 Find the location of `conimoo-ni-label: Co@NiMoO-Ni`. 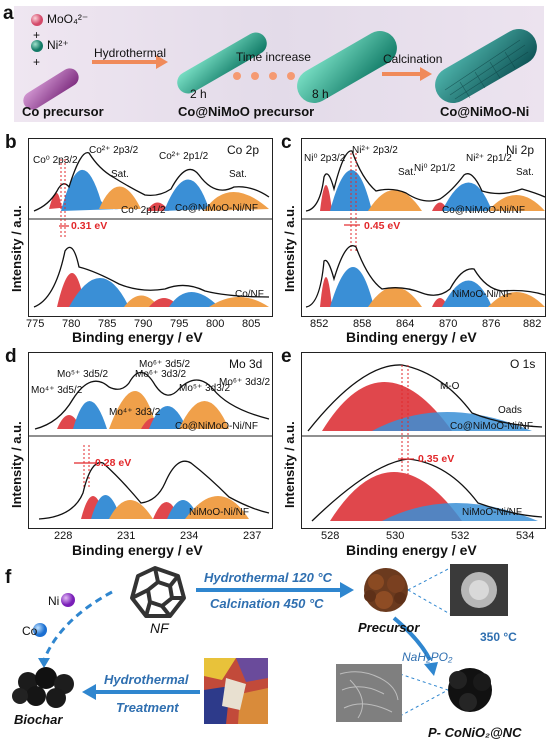

conimoo-ni-label: Co@NiMoO-Ni is located at coordinates (485, 111).